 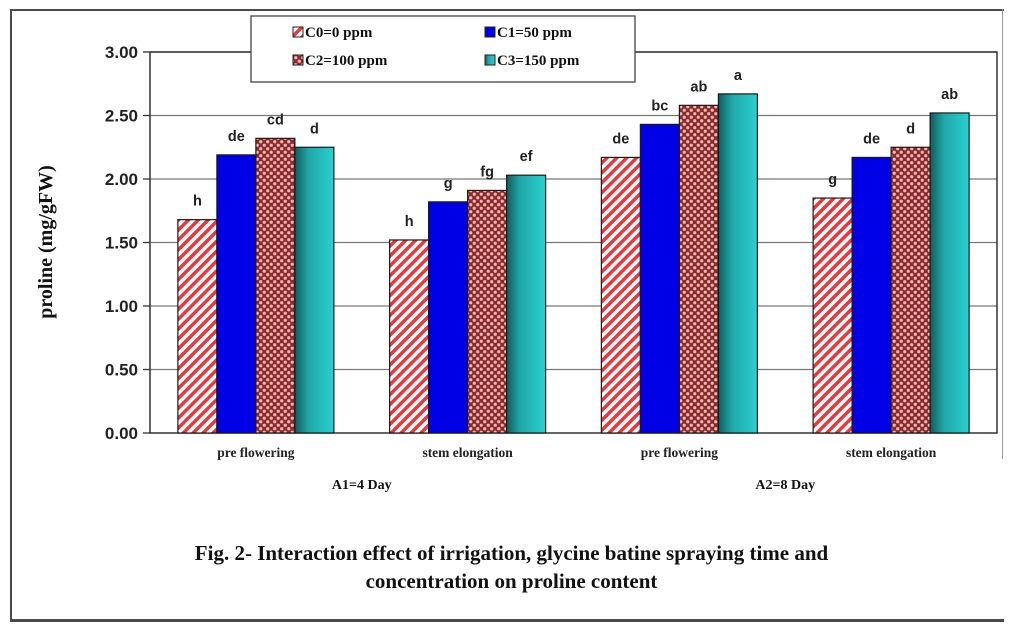 I want to click on legend-box, so click(x=443, y=49).